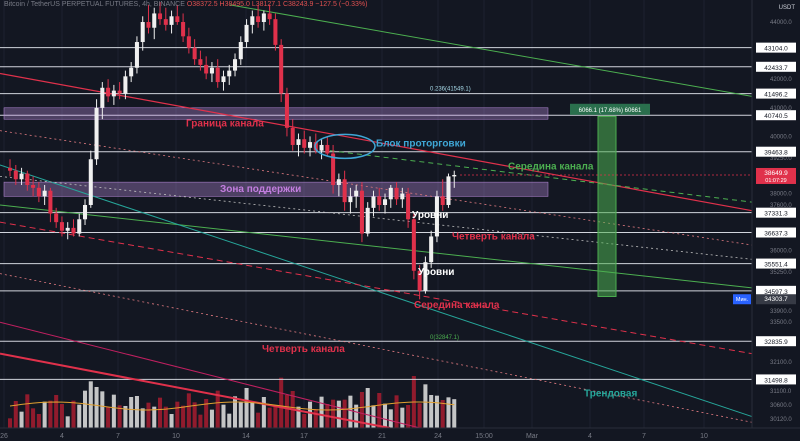 The height and width of the screenshot is (441, 800). What do you see at coordinates (610, 109) in the screenshot?
I see `measure-label-bg` at bounding box center [610, 109].